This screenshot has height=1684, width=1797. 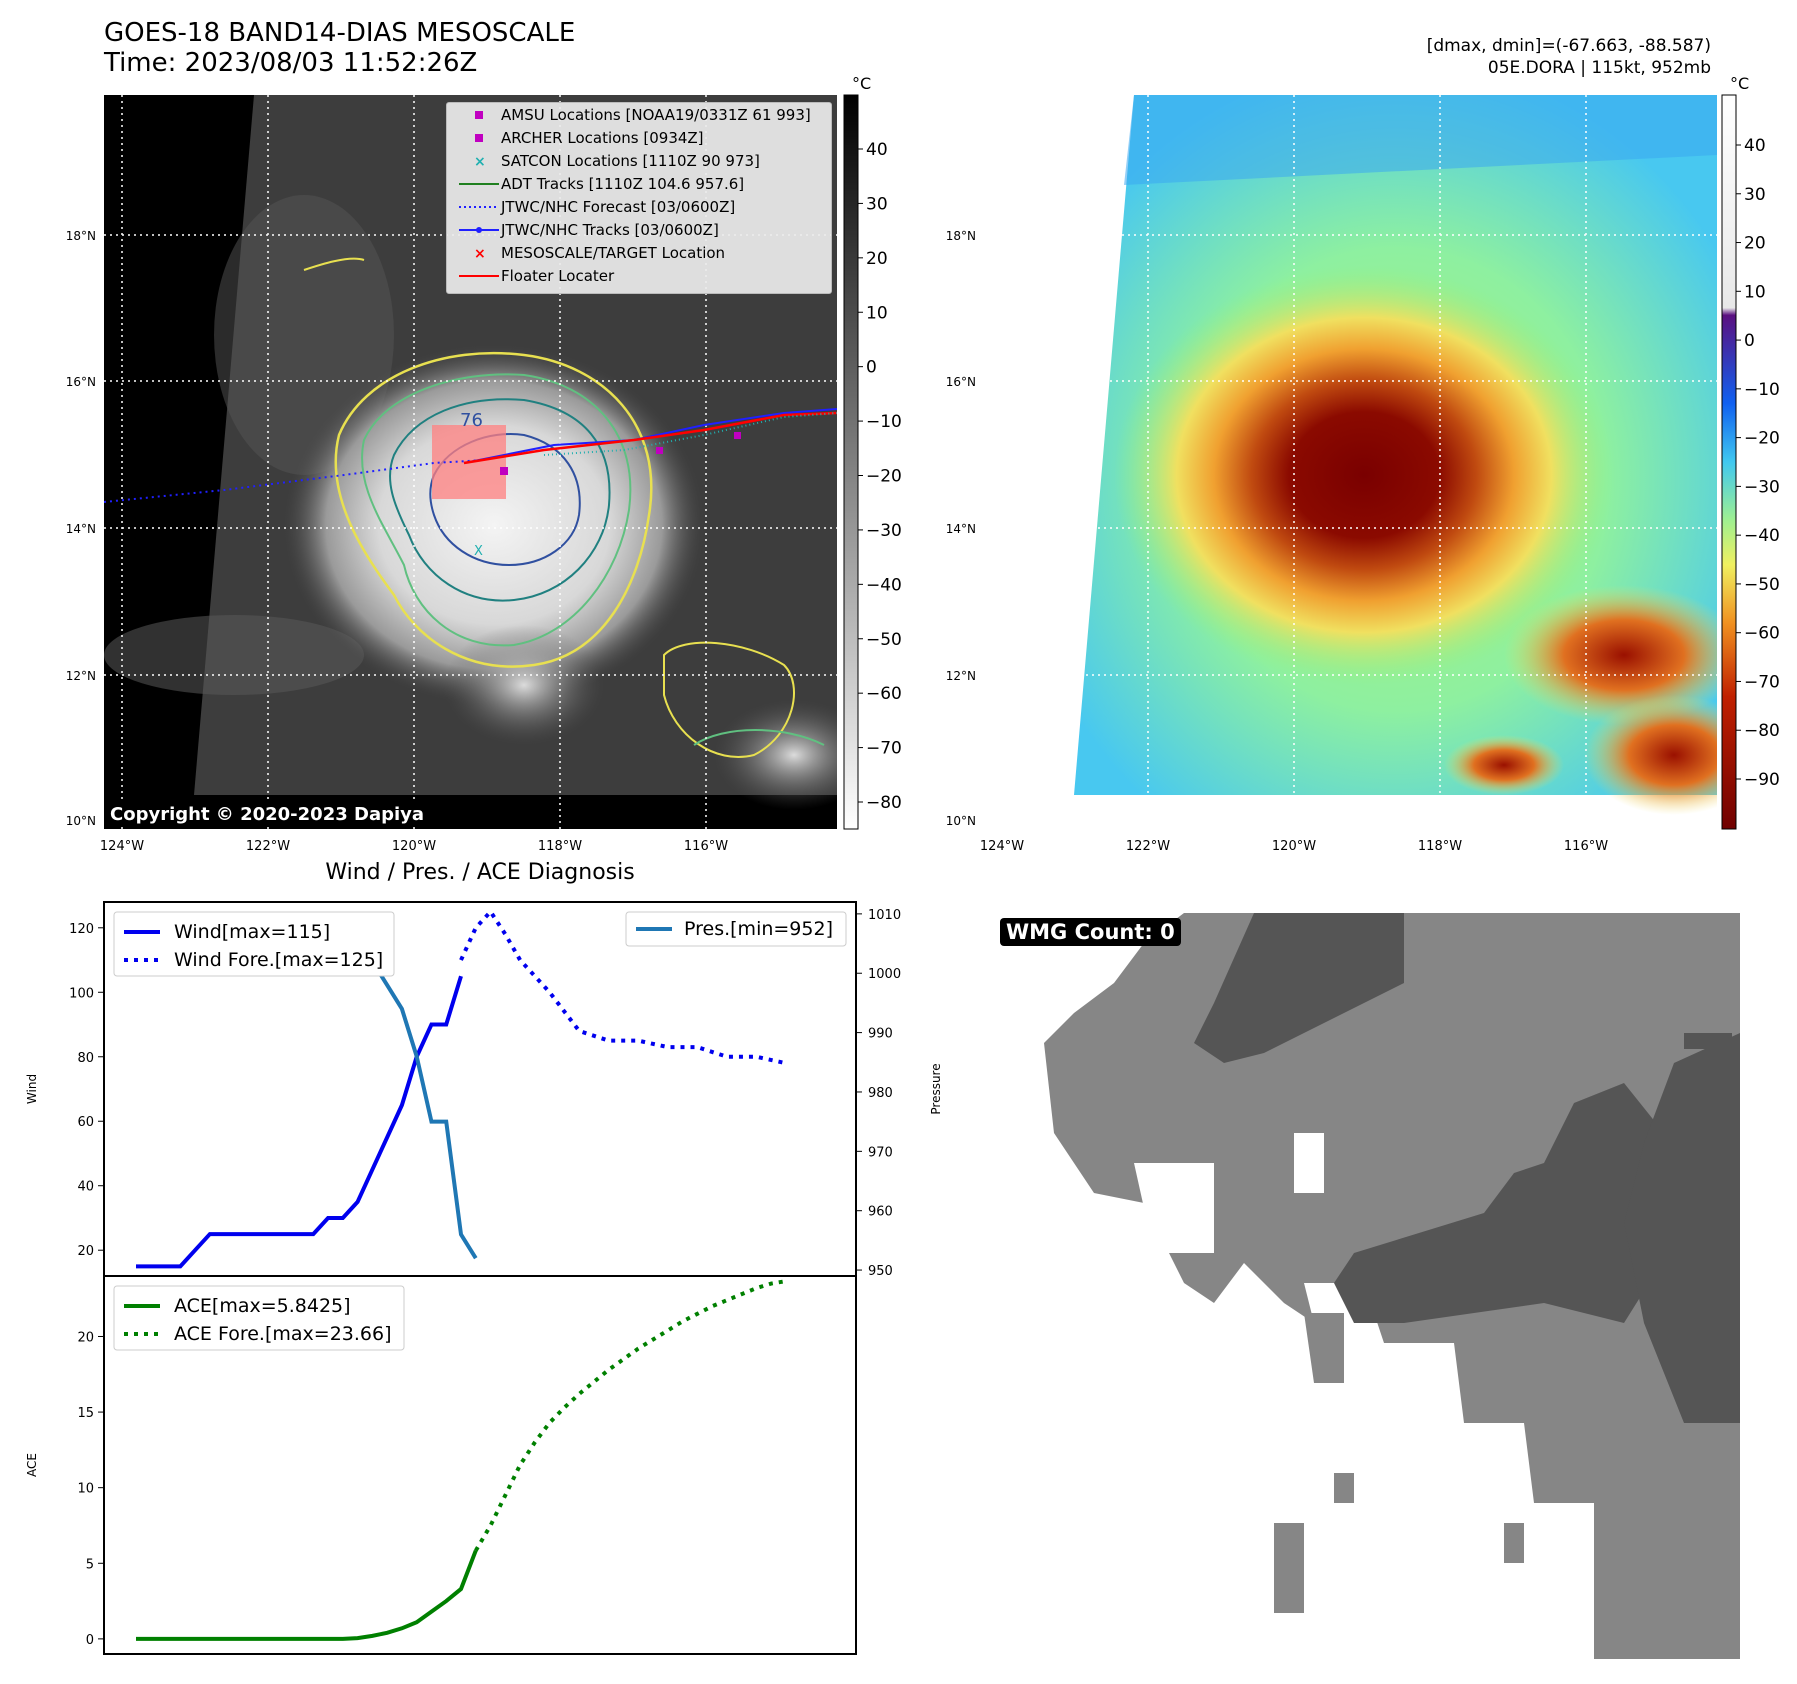 I want to click on ace-legend: ACE[max=5.8425] ACE Fore.[max=23.66], so click(x=259, y=1318).